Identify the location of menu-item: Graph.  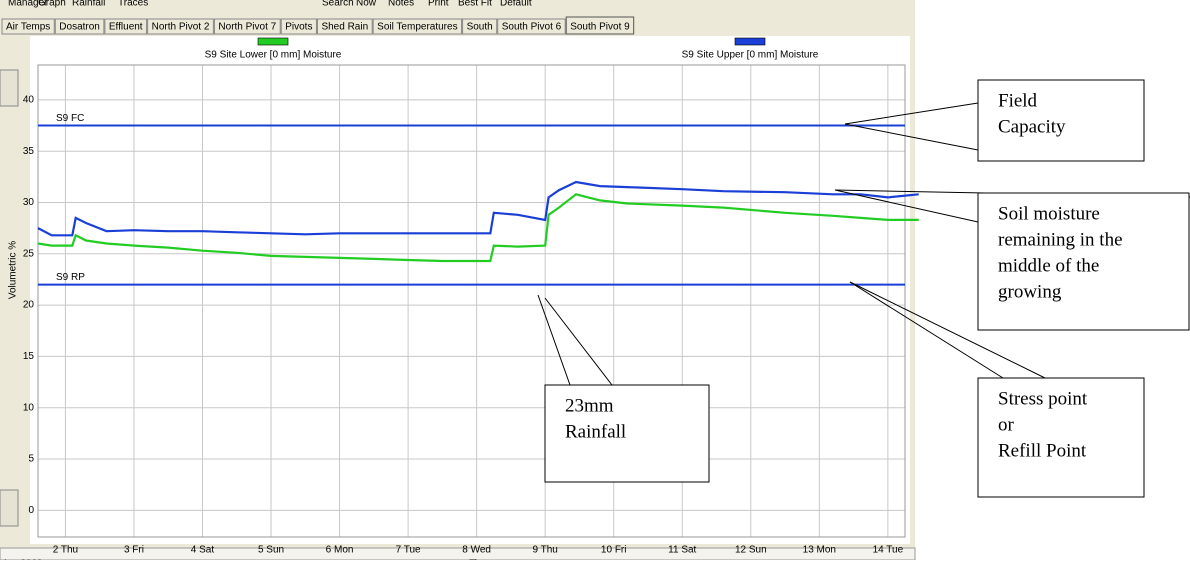
(52, 4).